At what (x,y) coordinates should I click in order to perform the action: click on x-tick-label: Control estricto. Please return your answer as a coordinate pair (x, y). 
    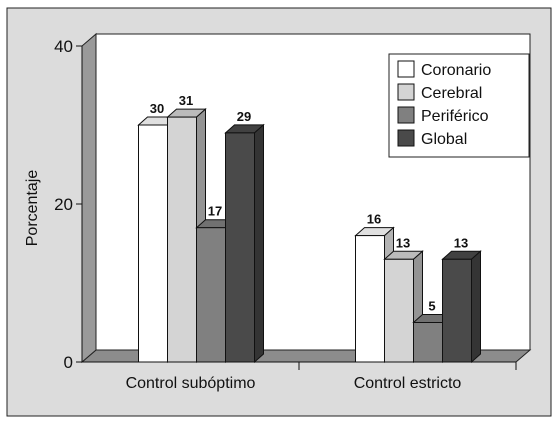
    Looking at the image, I should click on (408, 383).